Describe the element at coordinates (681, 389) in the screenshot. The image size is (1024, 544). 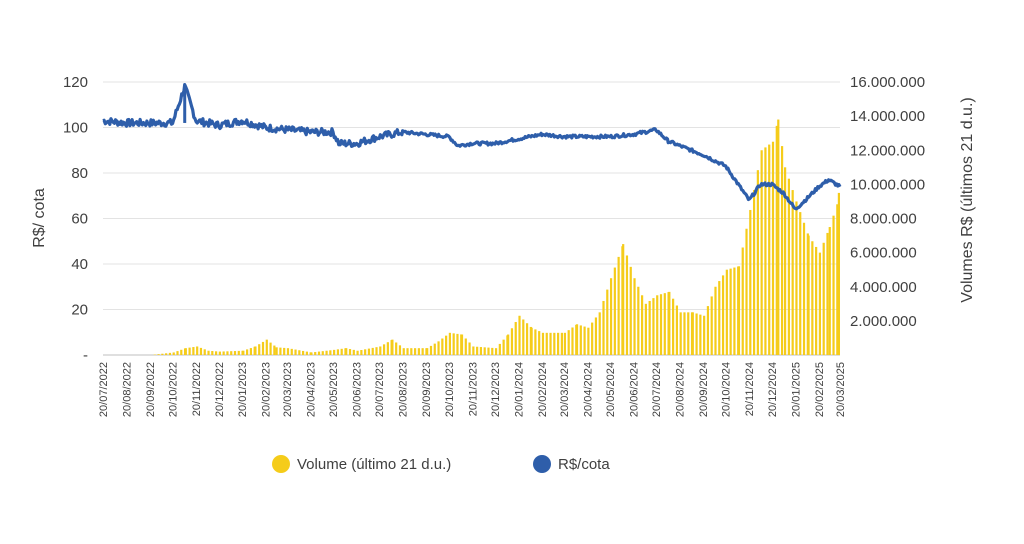
I see `x-tick-label: 20/08/2024` at that location.